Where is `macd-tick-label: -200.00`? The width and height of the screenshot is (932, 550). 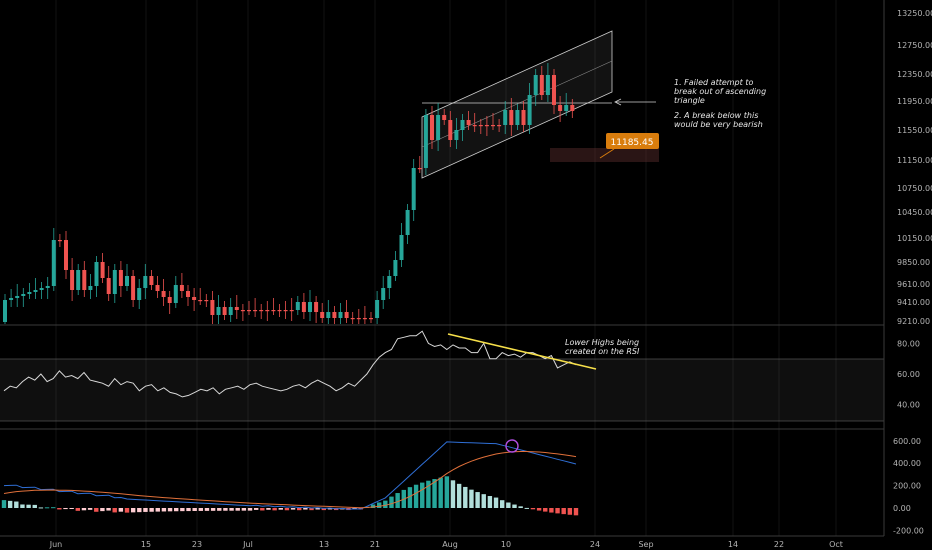 macd-tick-label: -200.00 is located at coordinates (908, 530).